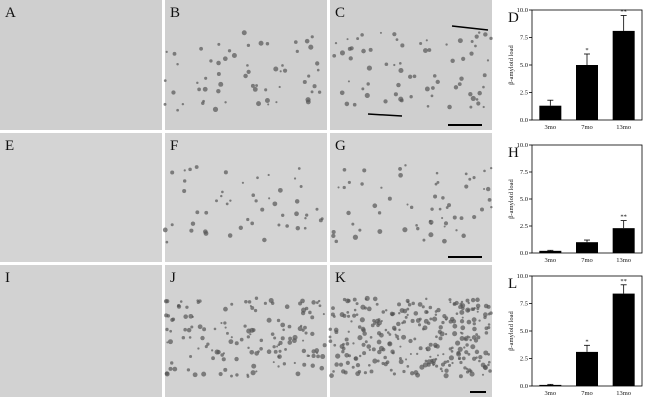  Describe the element at coordinates (7, 278) in the screenshot. I see `panel-label: I` at that location.